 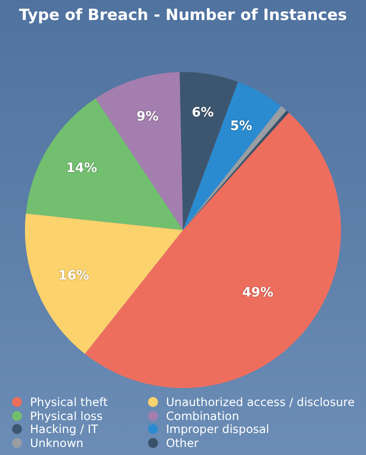 I want to click on legend-label: Physical loss, so click(x=66, y=415).